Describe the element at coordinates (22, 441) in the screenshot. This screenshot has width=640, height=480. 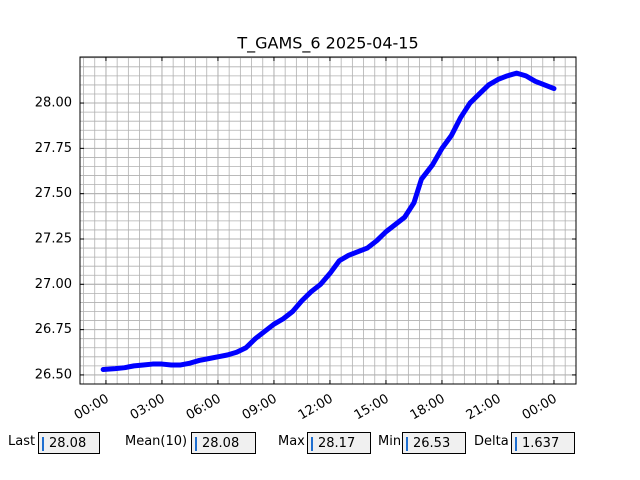
I see `field-label: Last` at that location.